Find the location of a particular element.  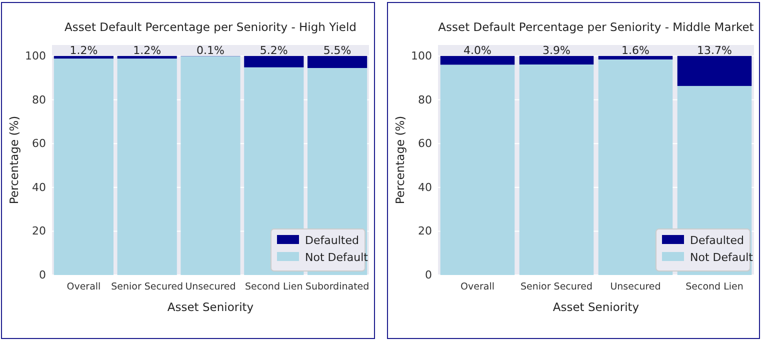

data-label: 4.0% is located at coordinates (478, 50).